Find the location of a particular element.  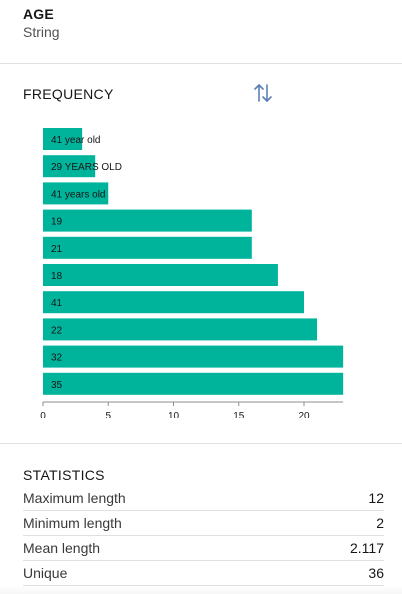

bar-label: 29 YEARS OLD is located at coordinates (86, 167).